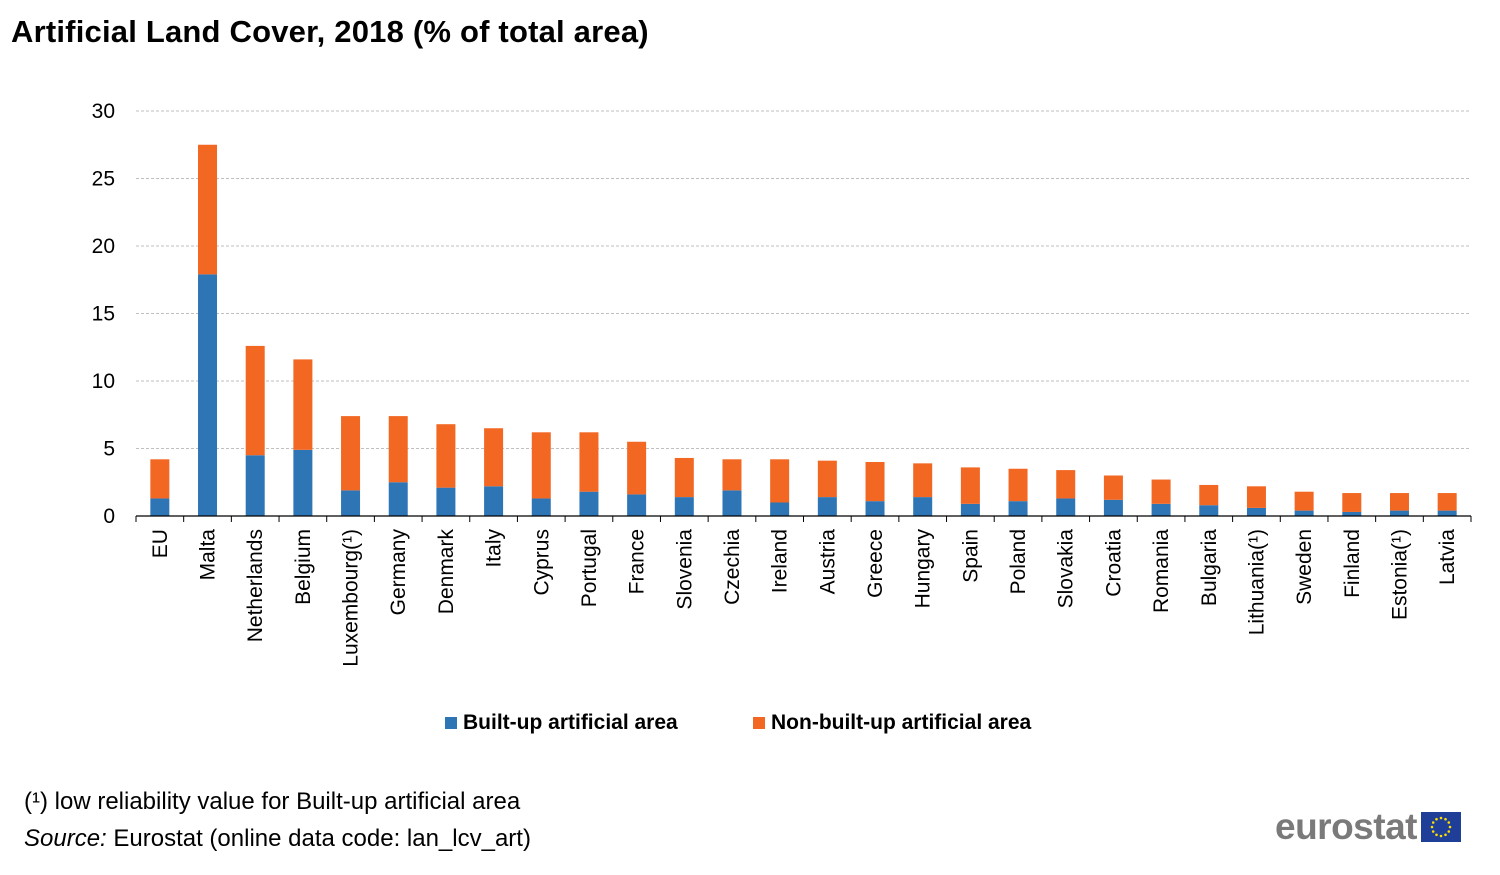 Image resolution: width=1500 pixels, height=875 pixels. I want to click on legend-label-built-up: Built-up artificial area, so click(570, 722).